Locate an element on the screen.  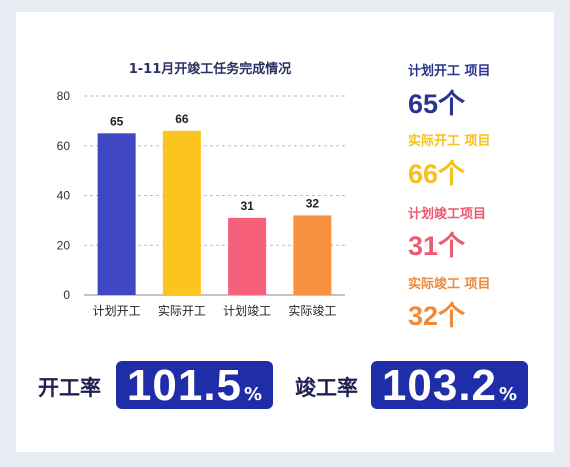
data-label: 66 is located at coordinates (182, 119).